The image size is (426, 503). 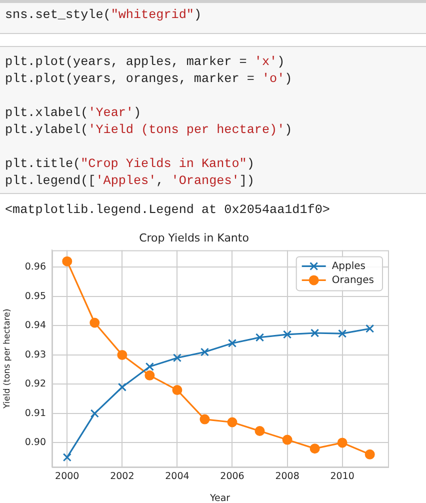 I want to click on y-tick-label: 0.91, so click(x=35, y=413).